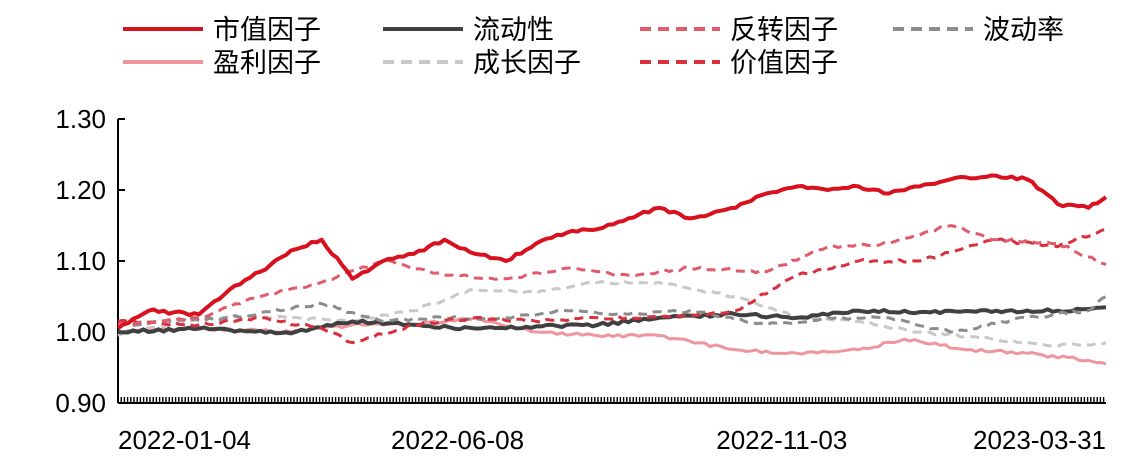  Describe the element at coordinates (1039, 440) in the screenshot. I see `x-tick-label: 2023-03-31` at that location.